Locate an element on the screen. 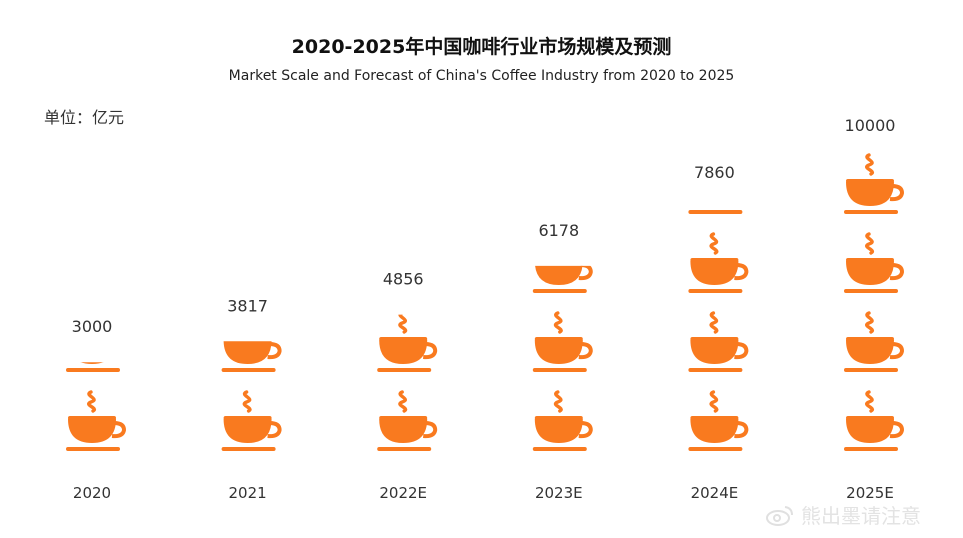 This screenshot has height=538, width=963. column-2023E: 6178 2023E is located at coordinates (562, 361).